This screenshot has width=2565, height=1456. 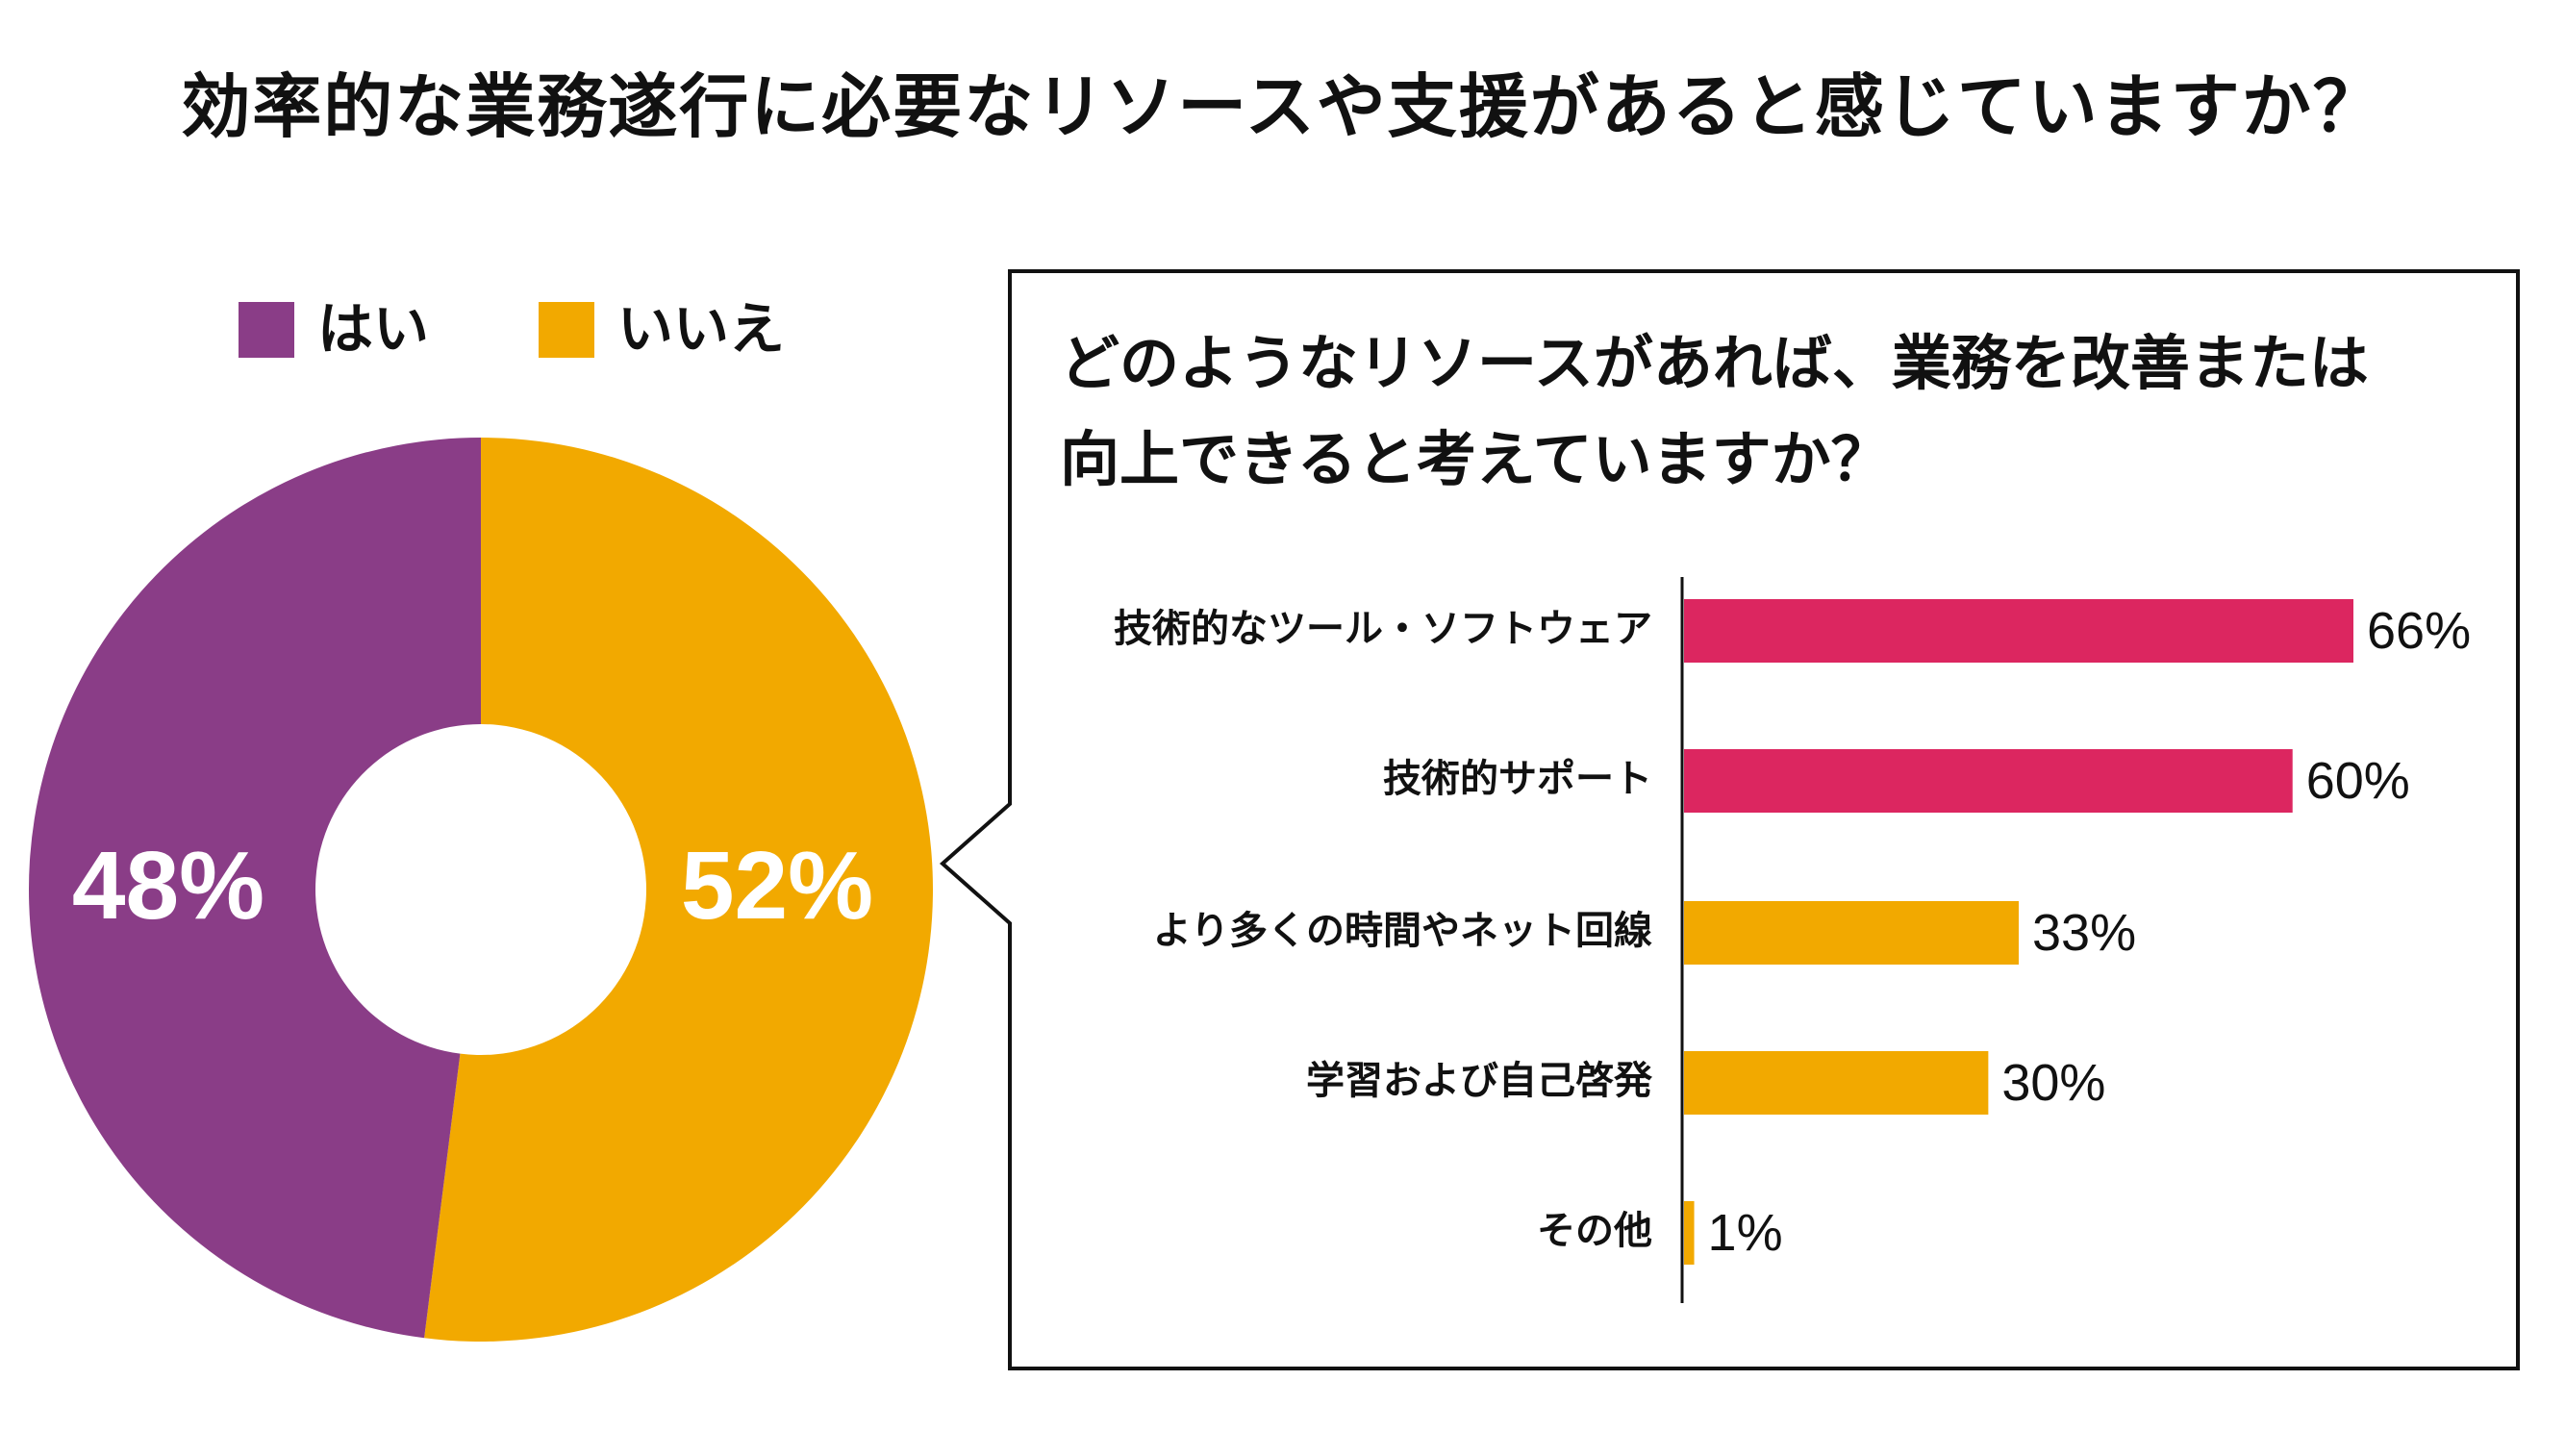 I want to click on panel-title-line-2: 向上できると考えていますか？, so click(x=1475, y=459).